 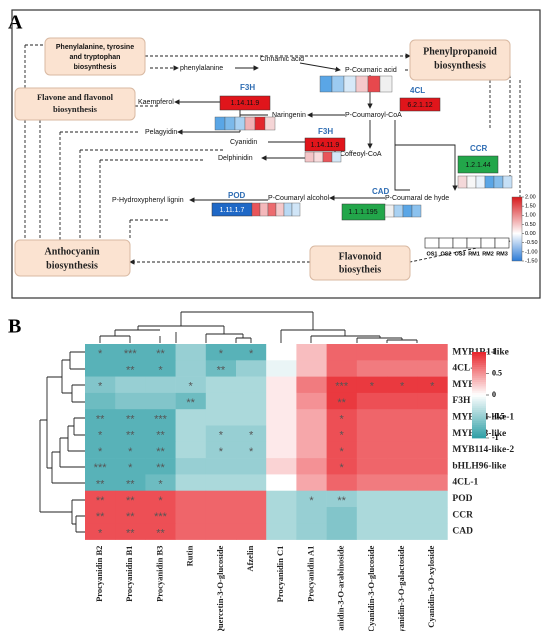 What do you see at coordinates (530, 225) in the screenshot?
I see `legend-tick-label: 0.50` at bounding box center [530, 225].